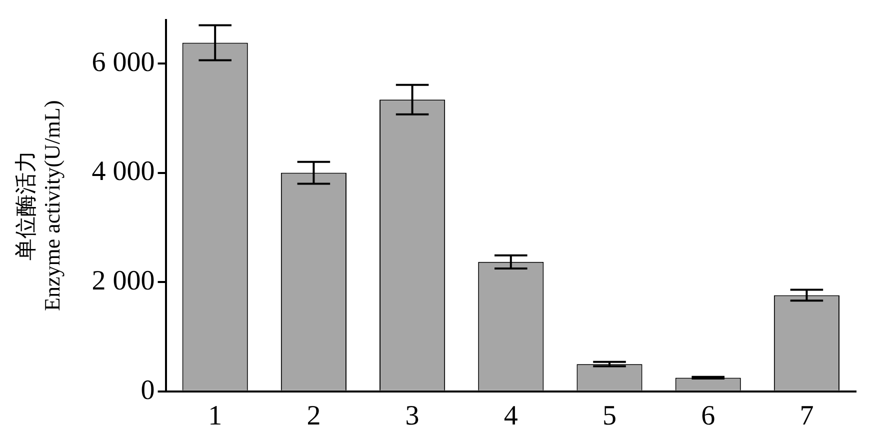 The image size is (886, 441). Describe the element at coordinates (215, 416) in the screenshot. I see `x-tick-label: 1` at that location.